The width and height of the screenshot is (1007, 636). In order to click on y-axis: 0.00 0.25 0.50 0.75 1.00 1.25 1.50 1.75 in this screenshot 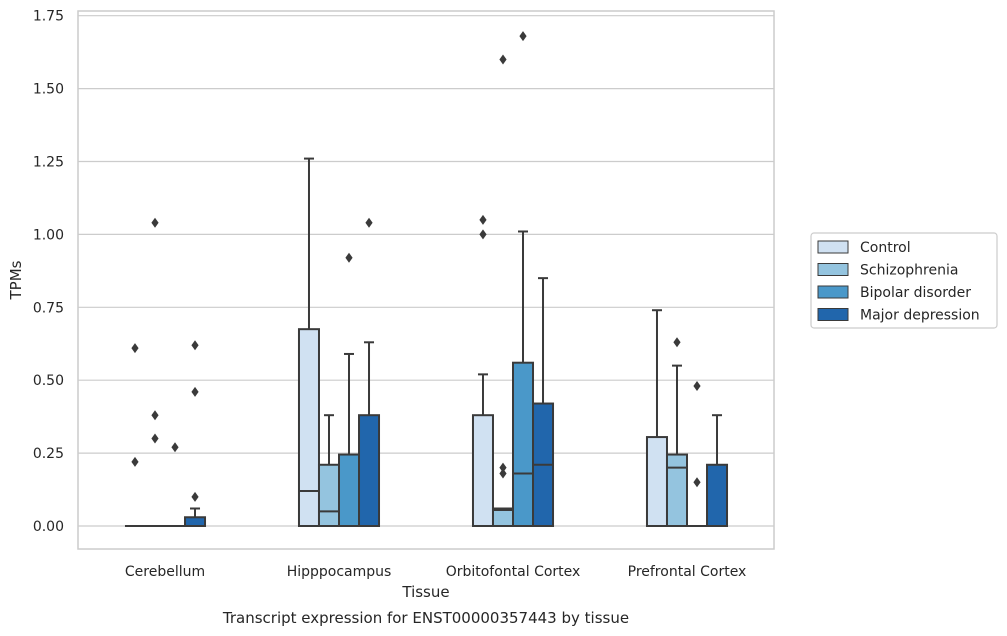, I will do `click(48, 272)`.